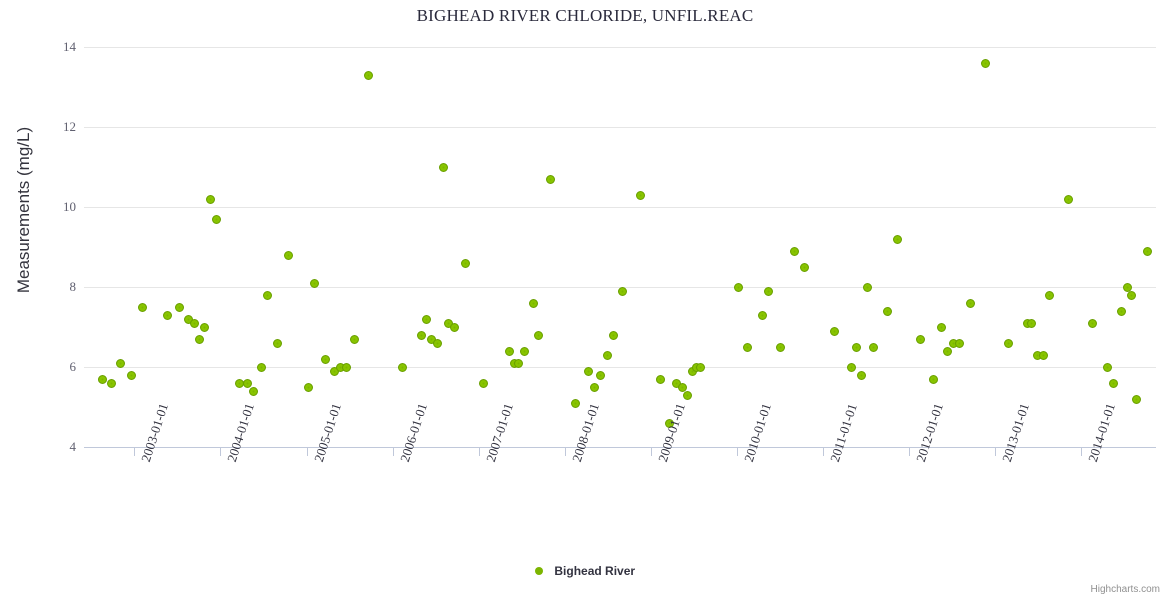 Image resolution: width=1170 pixels, height=600 pixels. What do you see at coordinates (69, 46) in the screenshot?
I see `y-tick-label-14: 14` at bounding box center [69, 46].